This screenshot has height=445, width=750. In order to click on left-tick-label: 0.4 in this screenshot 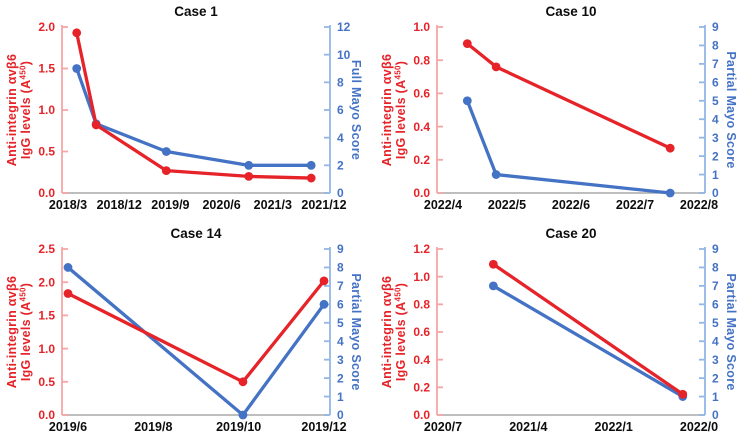, I will do `click(421, 127)`.